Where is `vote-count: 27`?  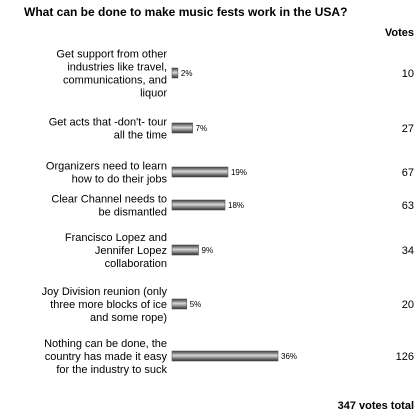 vote-count: 27 is located at coordinates (408, 129).